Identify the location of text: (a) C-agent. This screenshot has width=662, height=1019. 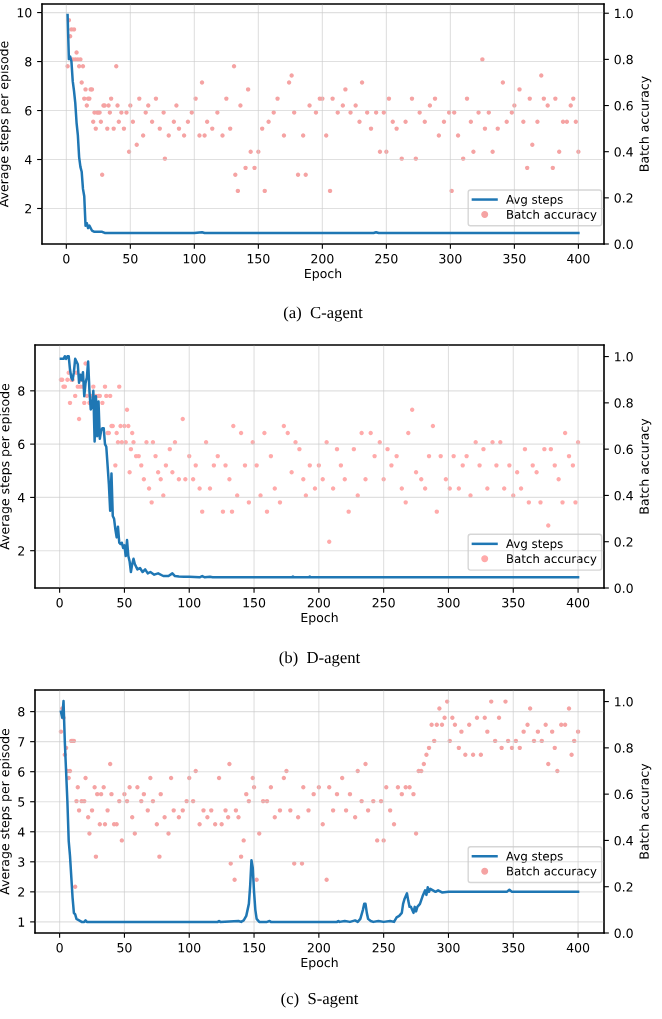
(323, 314).